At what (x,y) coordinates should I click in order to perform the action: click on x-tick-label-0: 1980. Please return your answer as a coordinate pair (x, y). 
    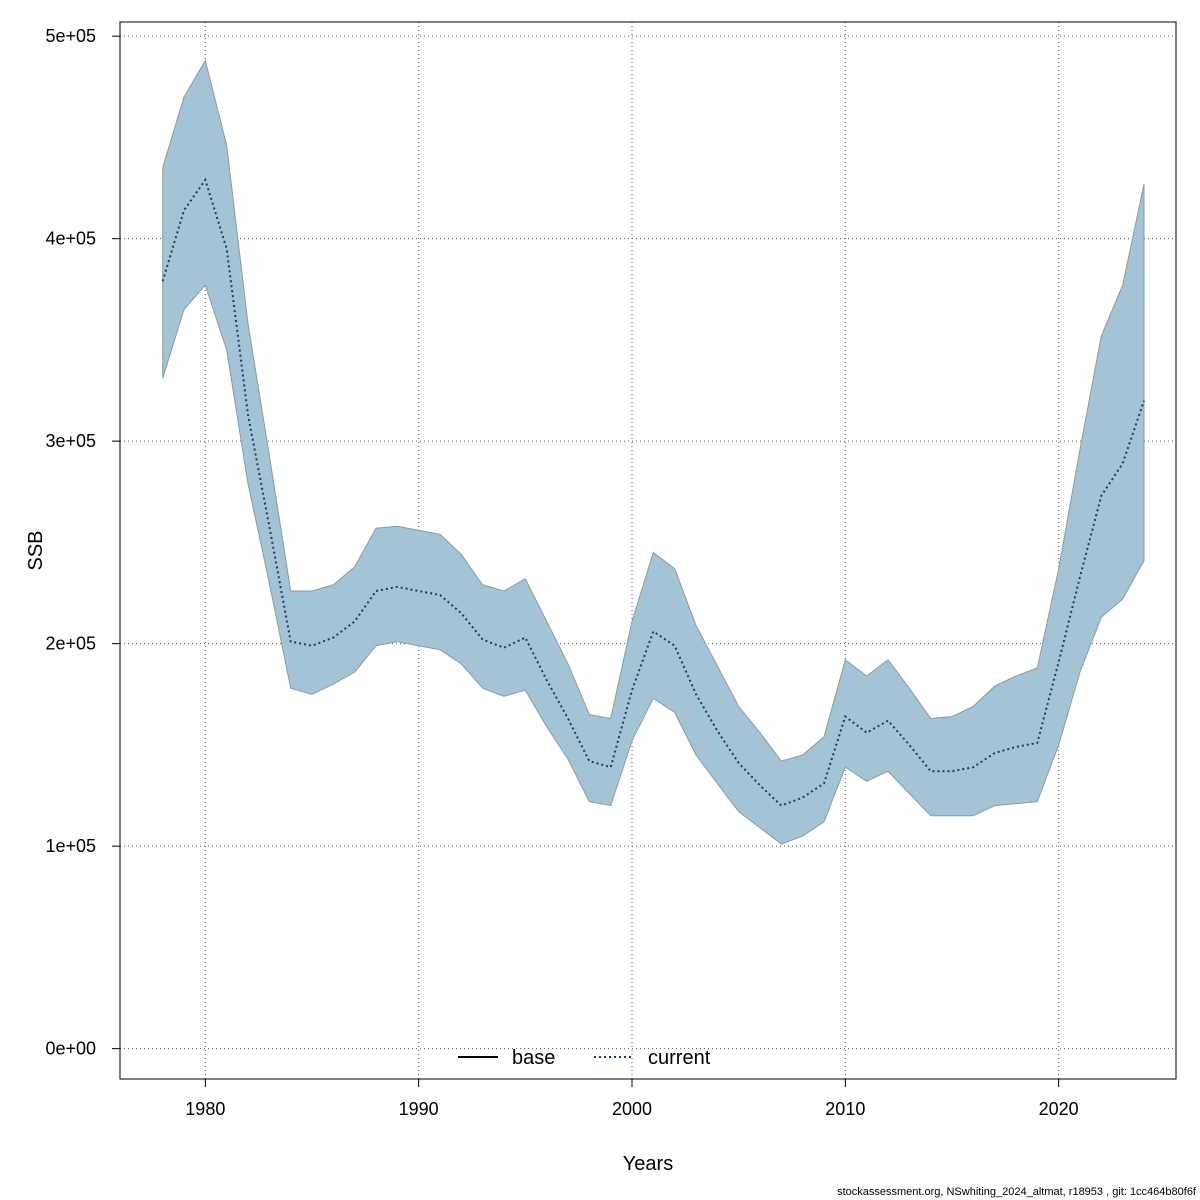
    Looking at the image, I should click on (205, 1109).